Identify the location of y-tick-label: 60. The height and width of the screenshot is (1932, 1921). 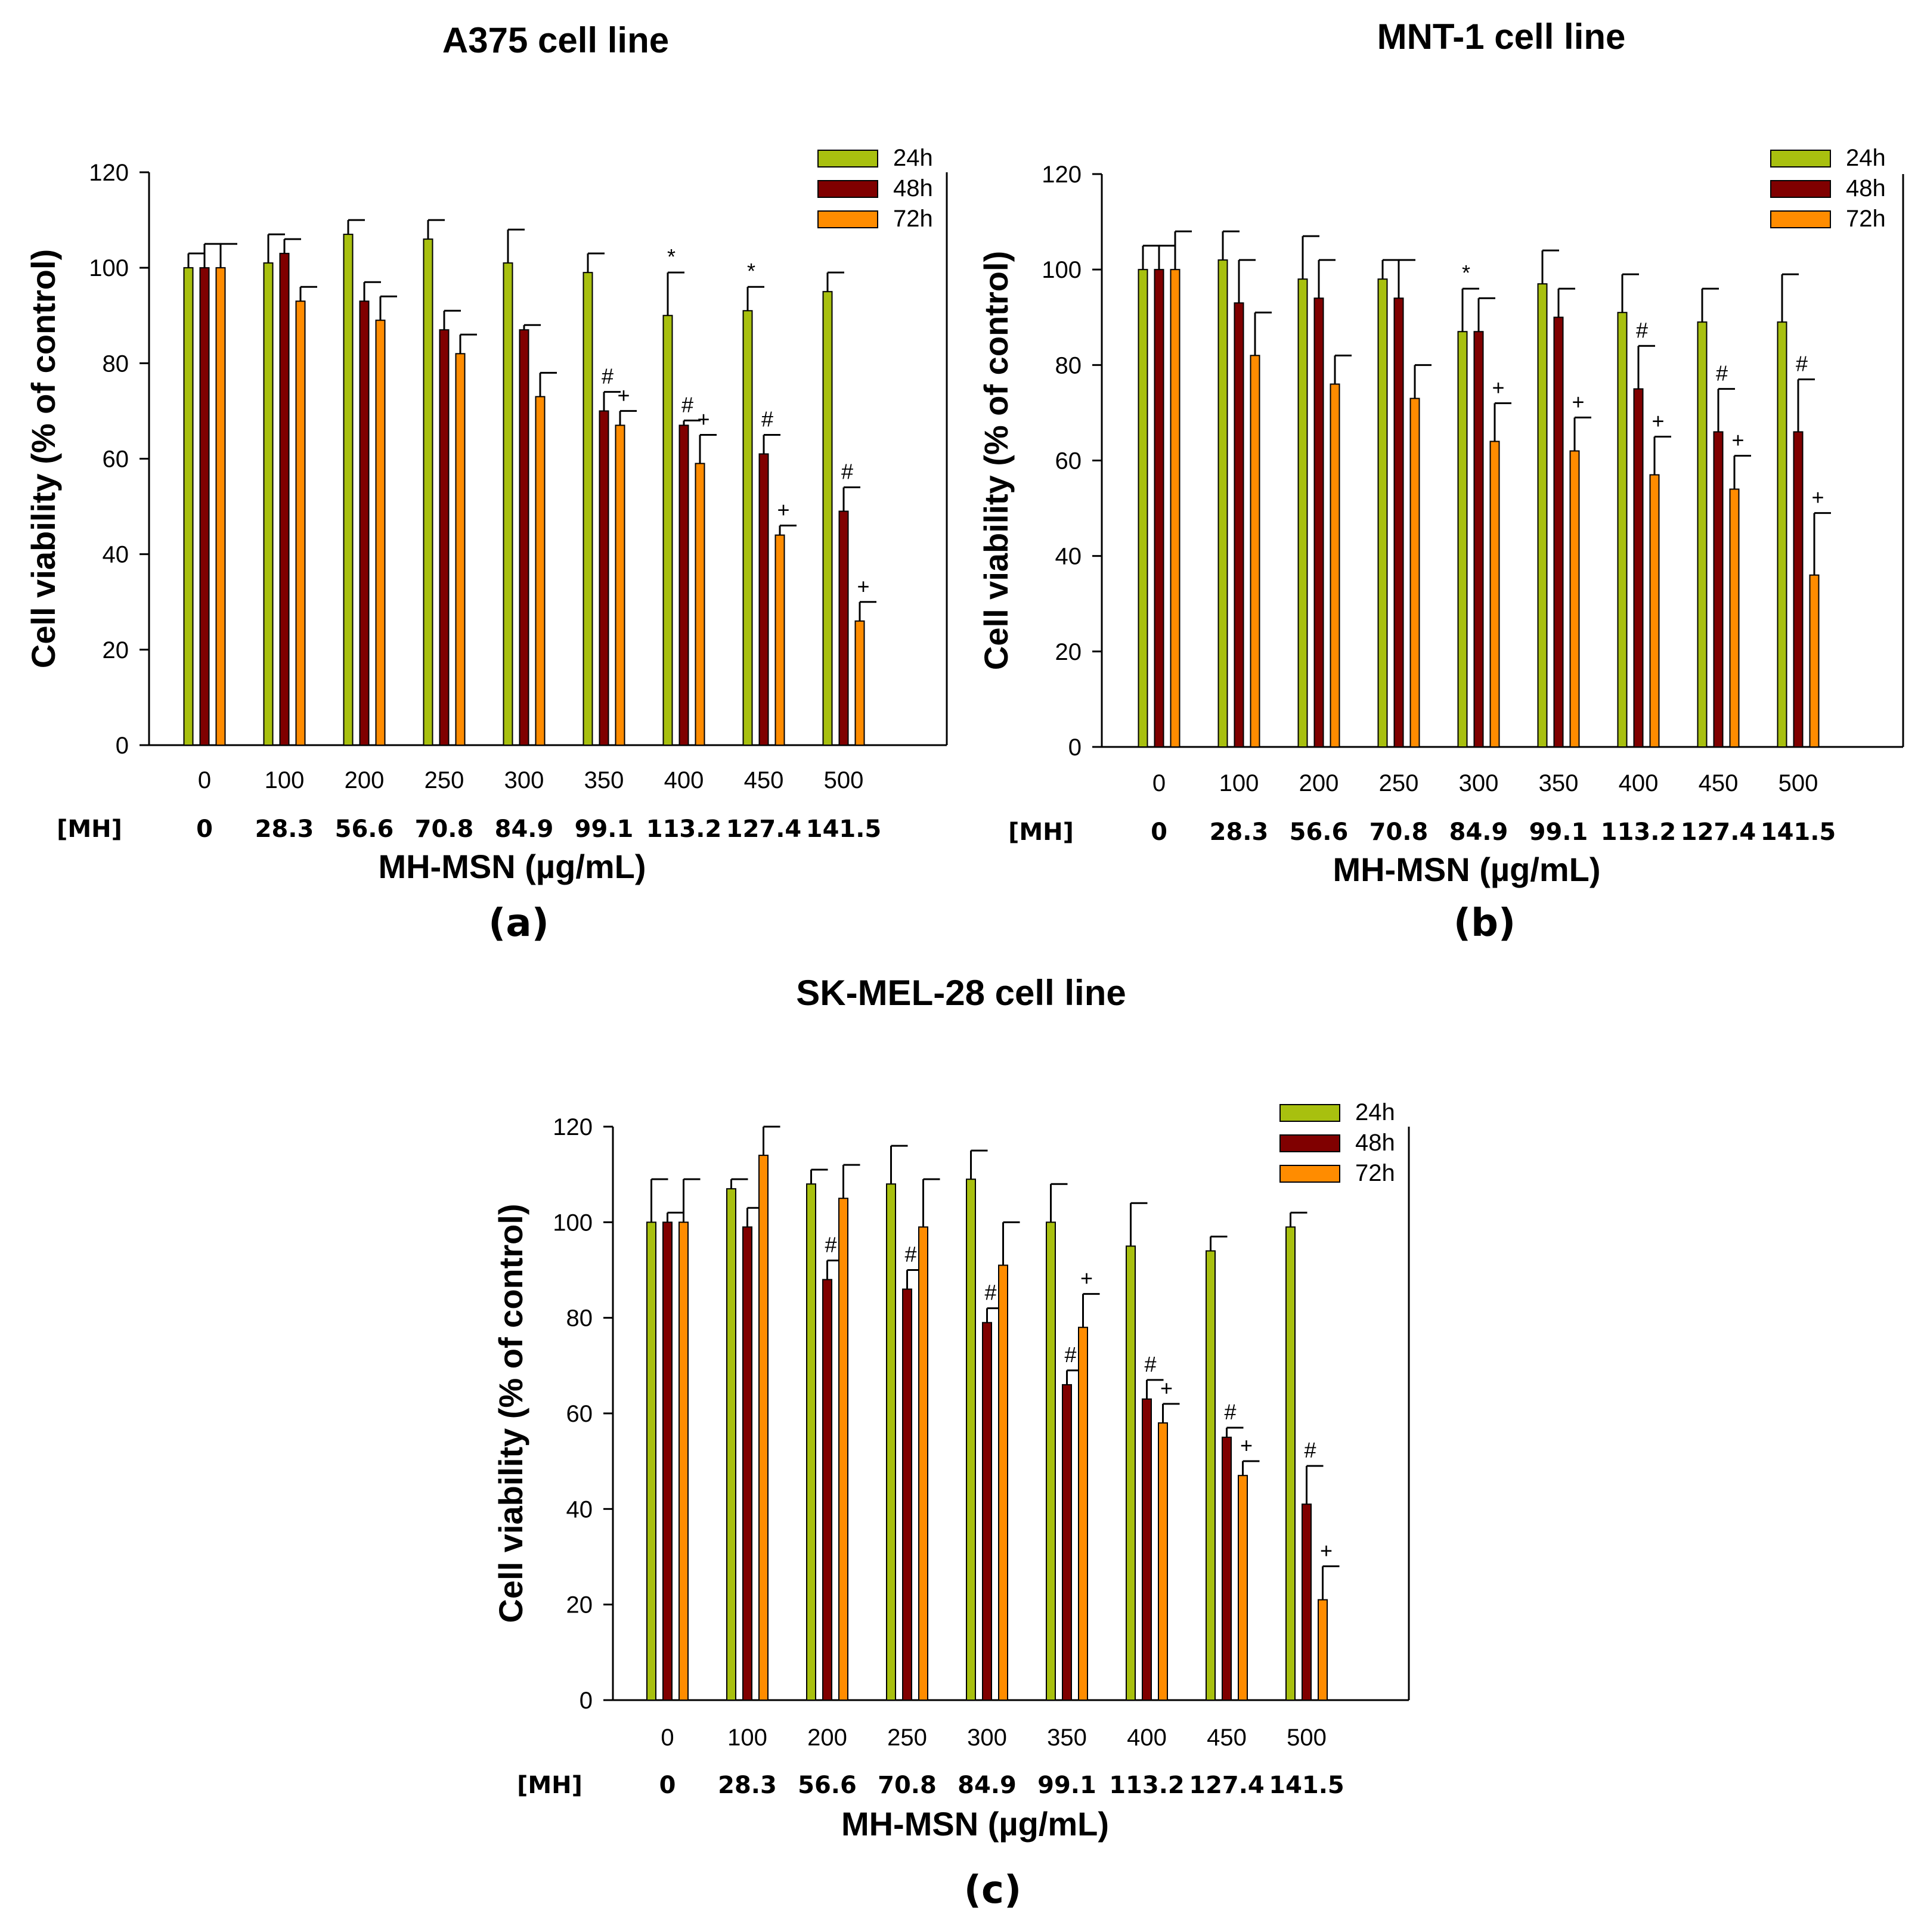
(579, 1414).